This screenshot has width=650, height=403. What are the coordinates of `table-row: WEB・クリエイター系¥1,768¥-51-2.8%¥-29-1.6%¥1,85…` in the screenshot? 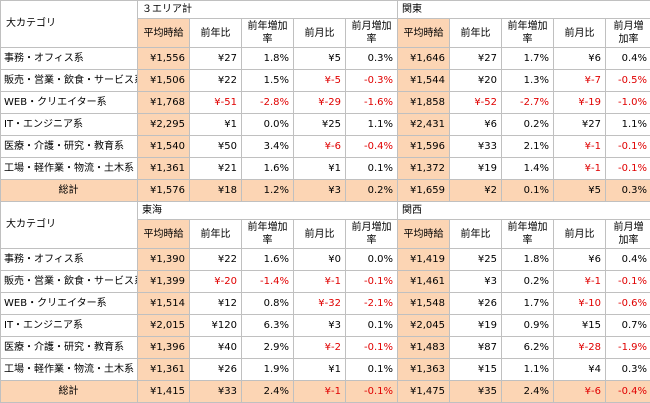 It's located at (325, 103).